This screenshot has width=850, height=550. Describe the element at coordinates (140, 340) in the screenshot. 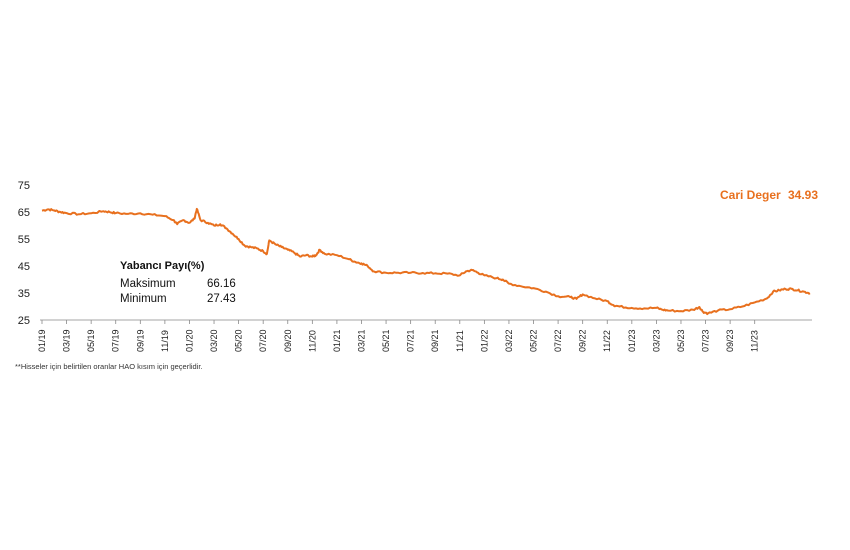

I see `x-tick-label: 09/19` at that location.